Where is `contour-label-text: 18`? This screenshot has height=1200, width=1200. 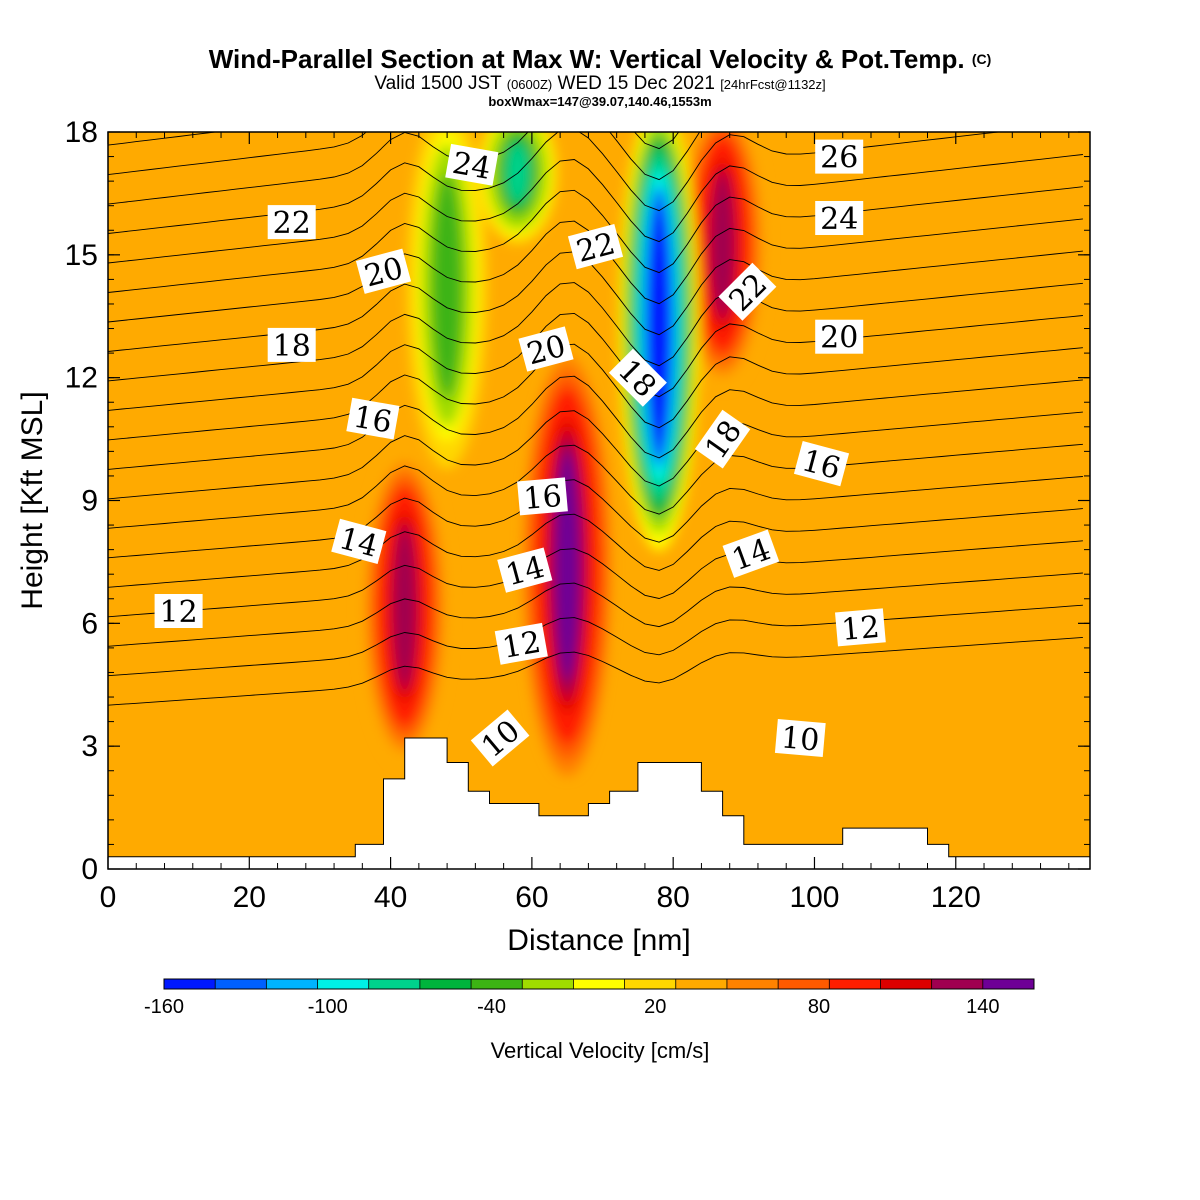
contour-label-text: 18 is located at coordinates (292, 346).